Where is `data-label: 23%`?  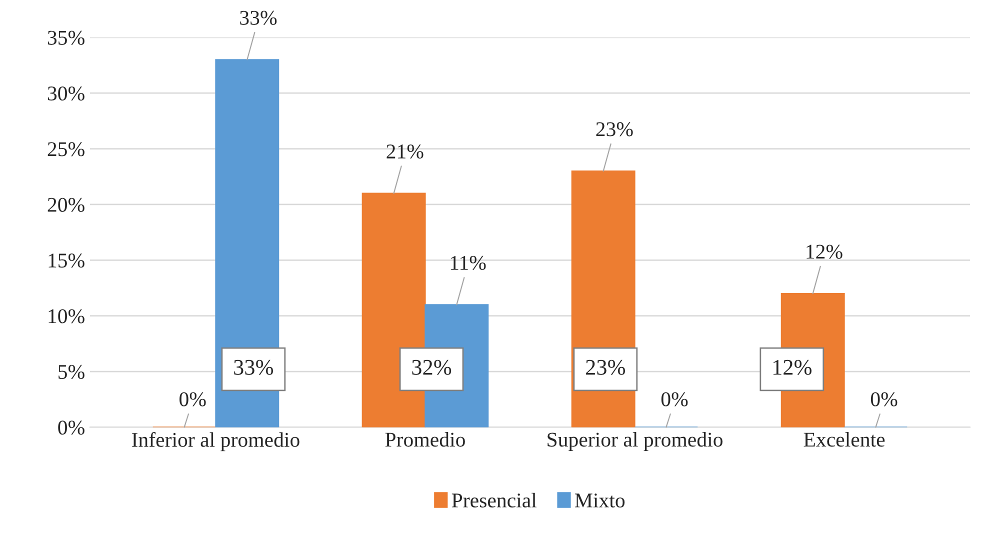 data-label: 23% is located at coordinates (614, 129).